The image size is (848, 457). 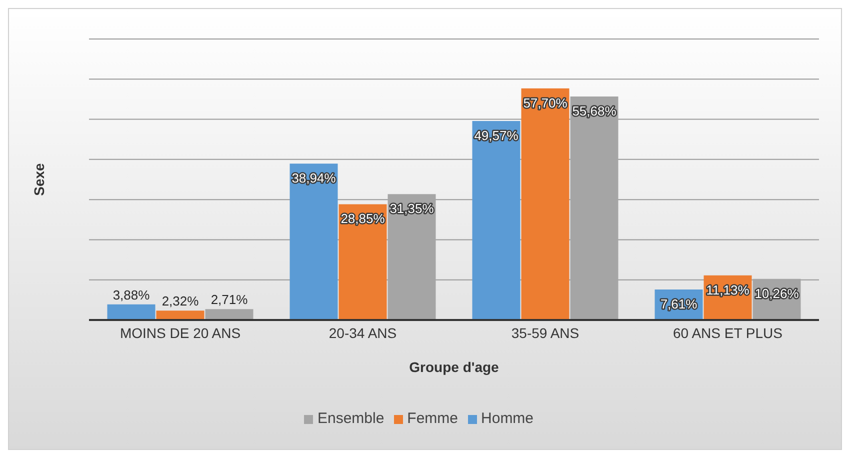 I want to click on data-label: 10,26%, so click(x=777, y=293).